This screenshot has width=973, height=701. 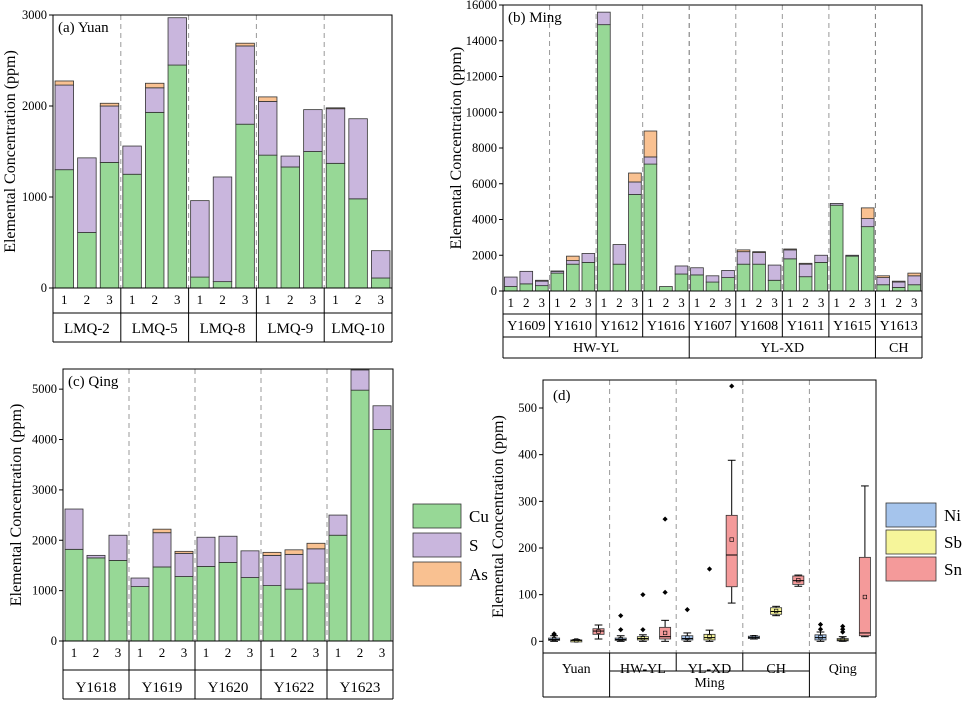 I want to click on bar-Y1622-1-Cu, so click(x=272, y=613).